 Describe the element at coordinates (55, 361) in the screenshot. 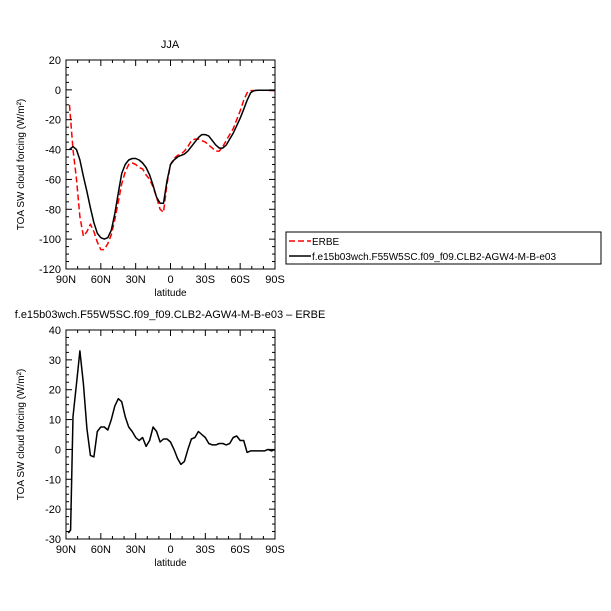

I see `y-tick-label: 30` at that location.